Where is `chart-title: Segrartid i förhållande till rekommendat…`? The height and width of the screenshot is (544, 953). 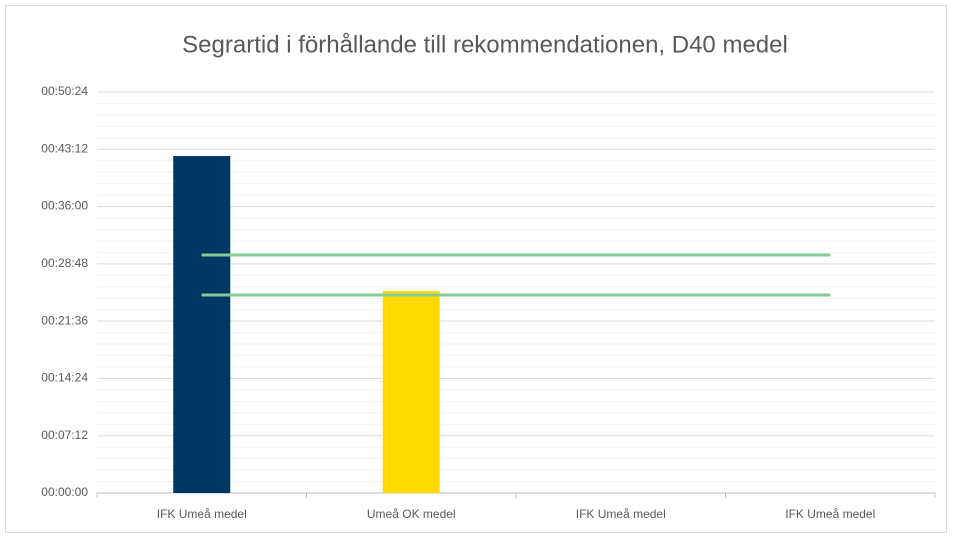
chart-title: Segrartid i förhållande till rekommendat… is located at coordinates (485, 44).